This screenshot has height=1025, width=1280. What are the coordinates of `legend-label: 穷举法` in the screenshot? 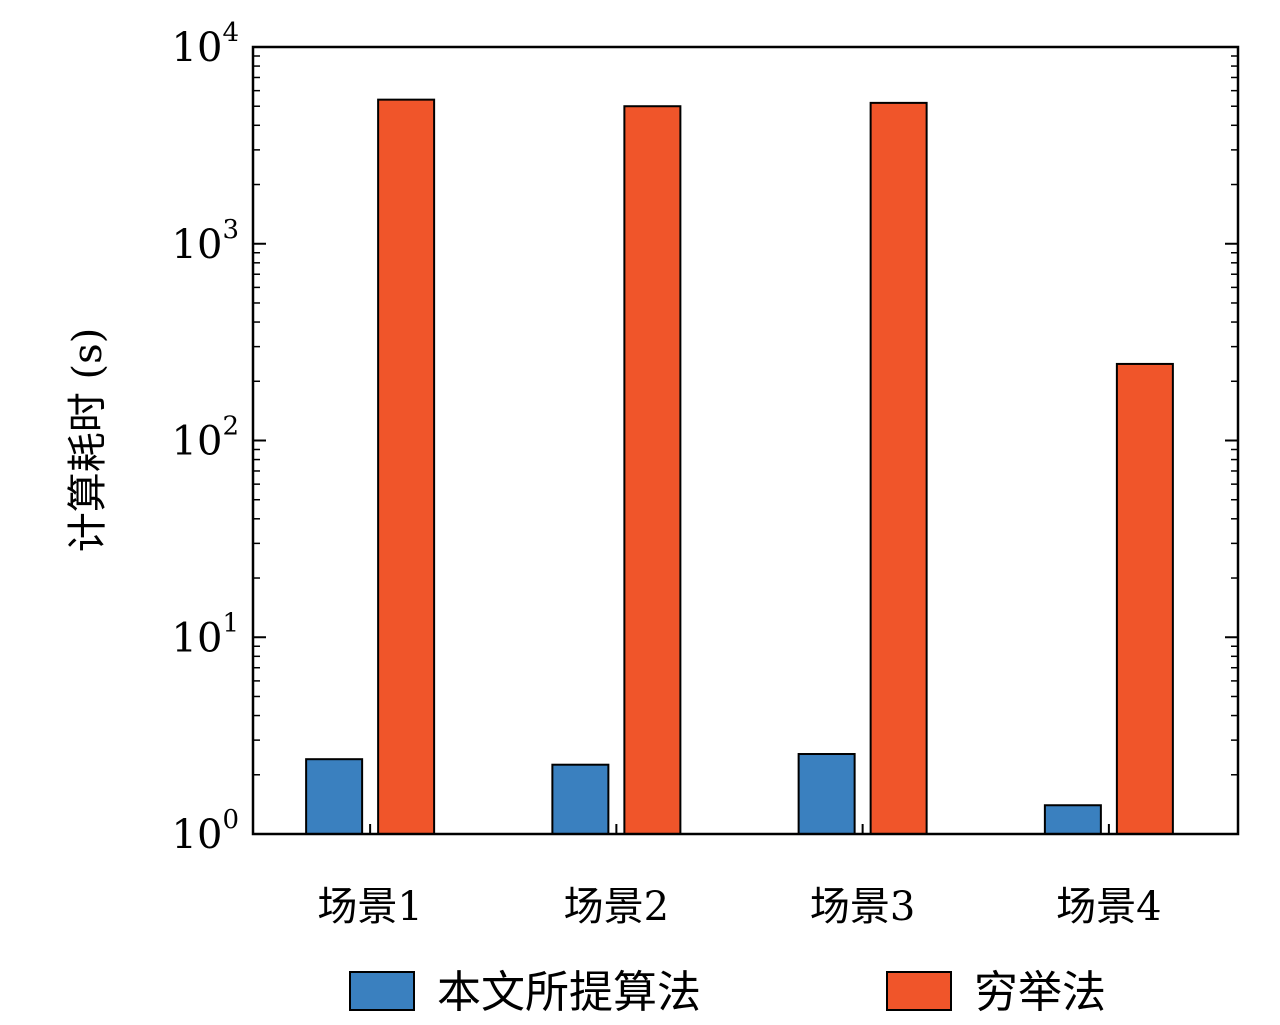 It's located at (1040, 992).